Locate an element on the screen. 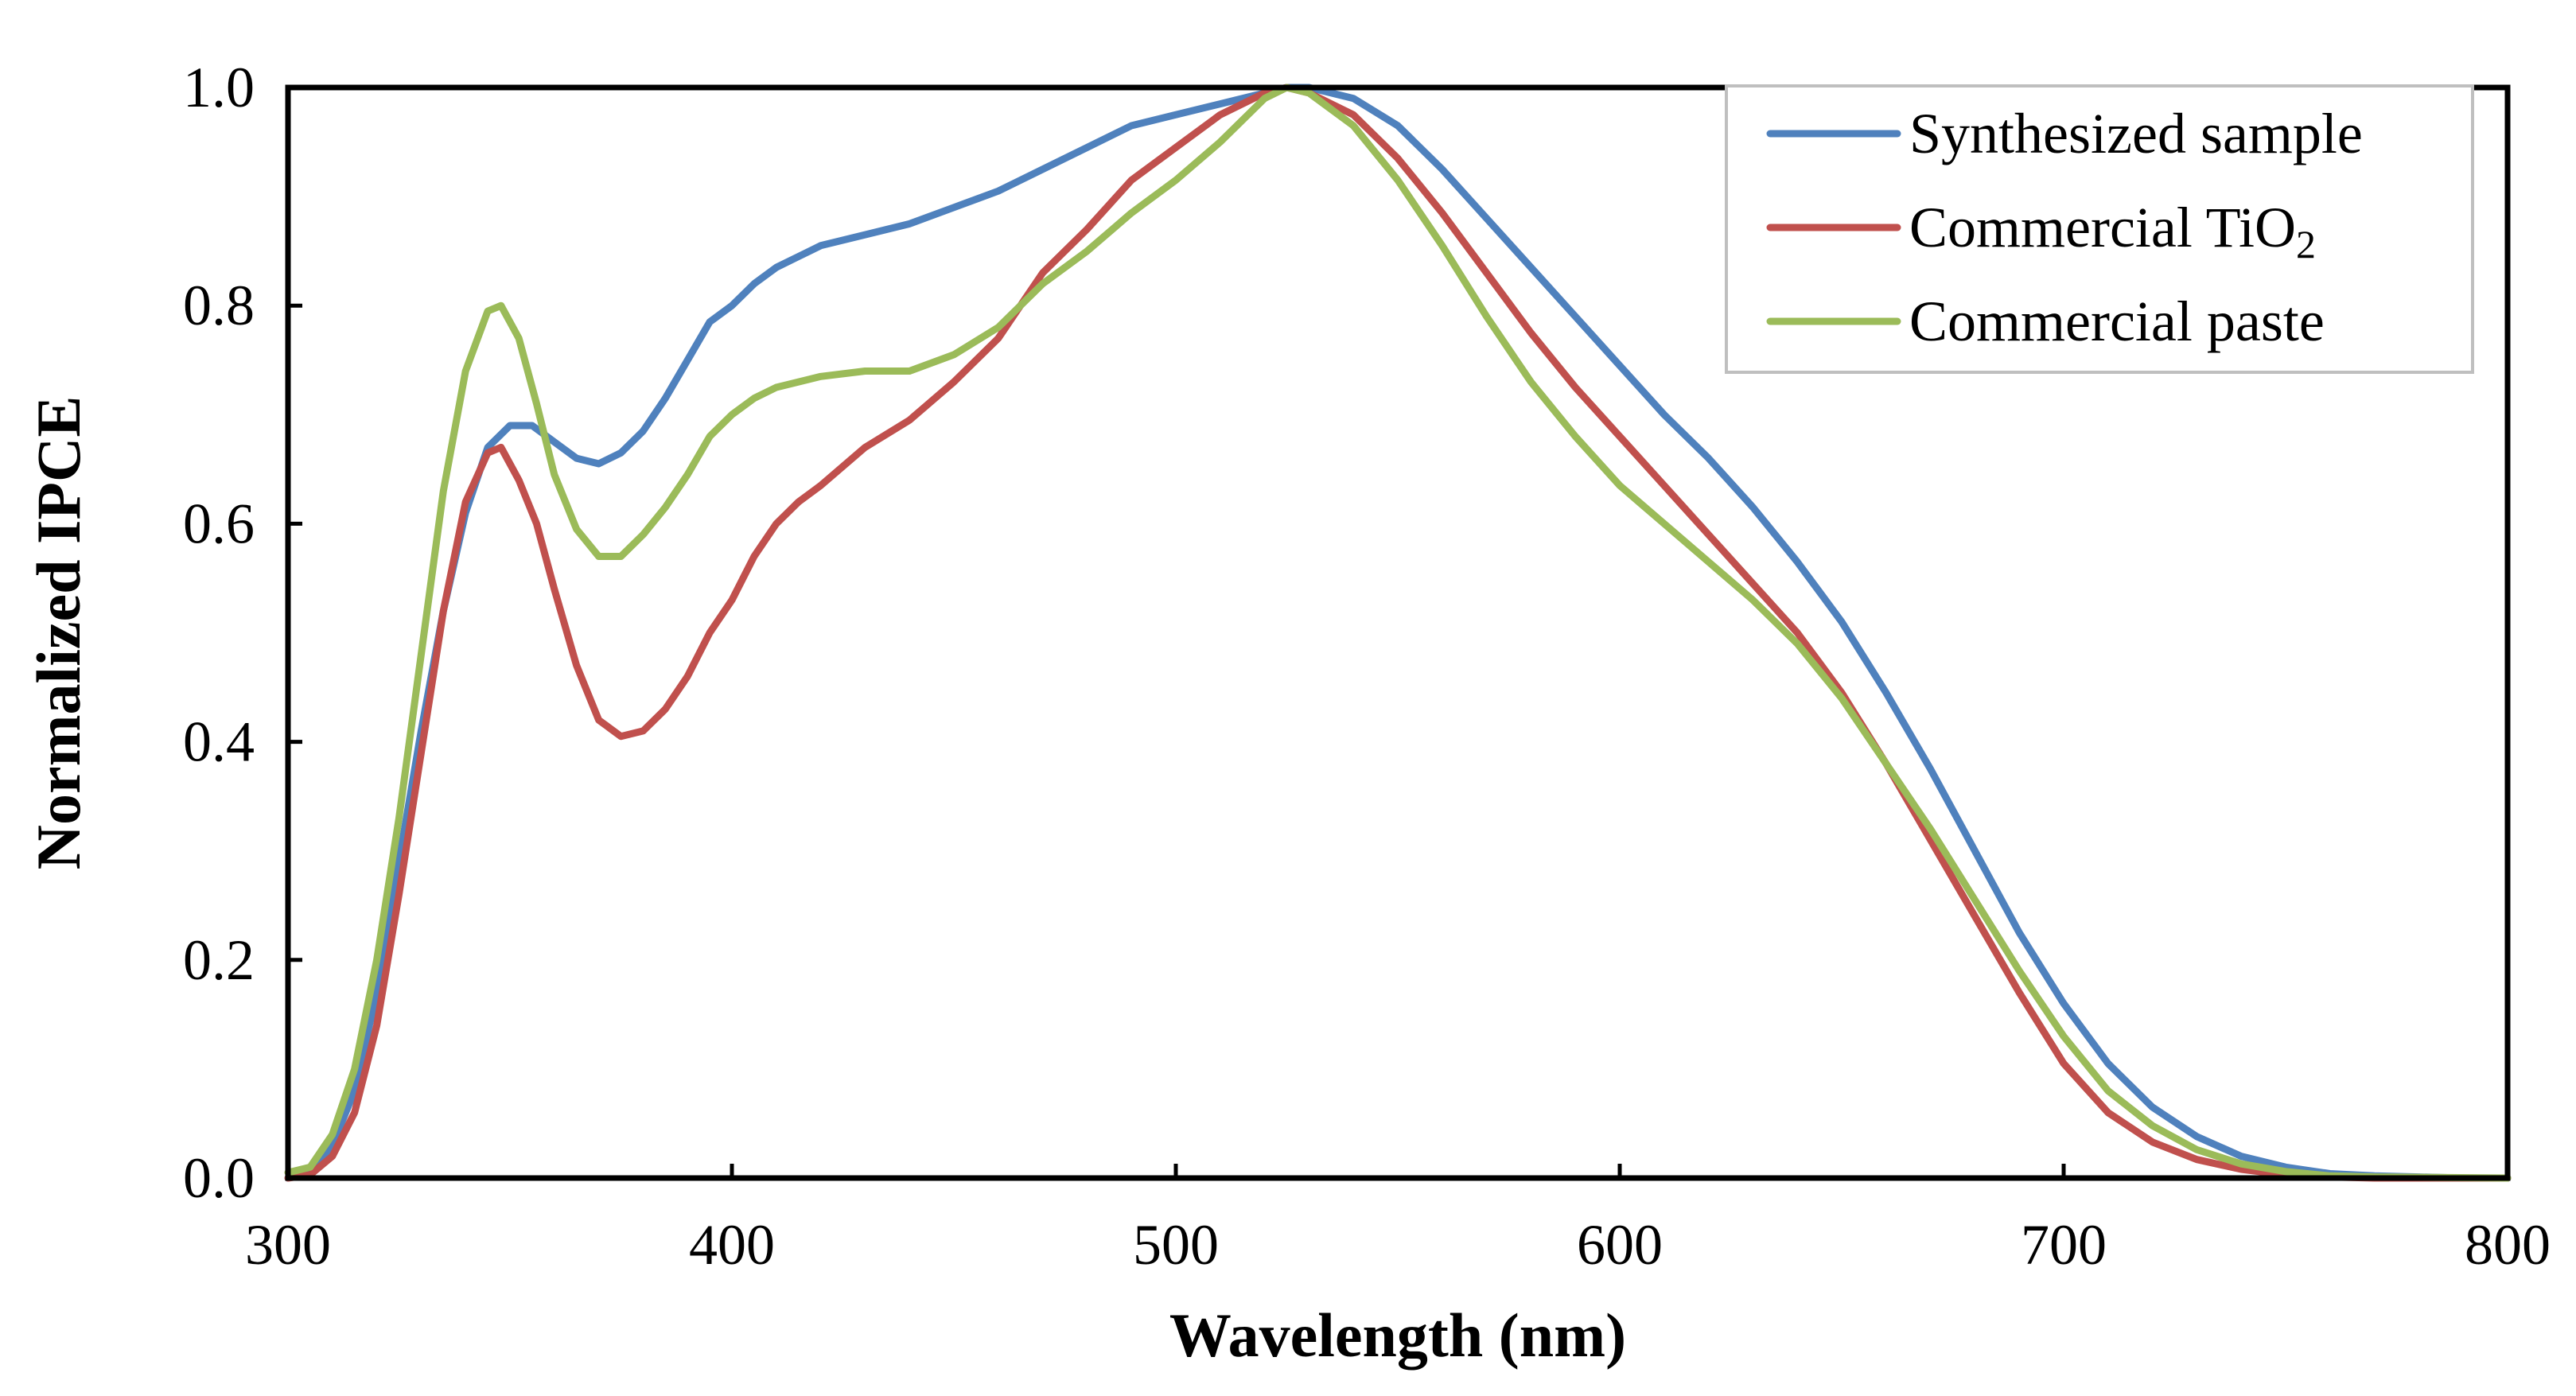 The image size is (2576, 1396). x-tick-label: 800 is located at coordinates (2508, 1245).